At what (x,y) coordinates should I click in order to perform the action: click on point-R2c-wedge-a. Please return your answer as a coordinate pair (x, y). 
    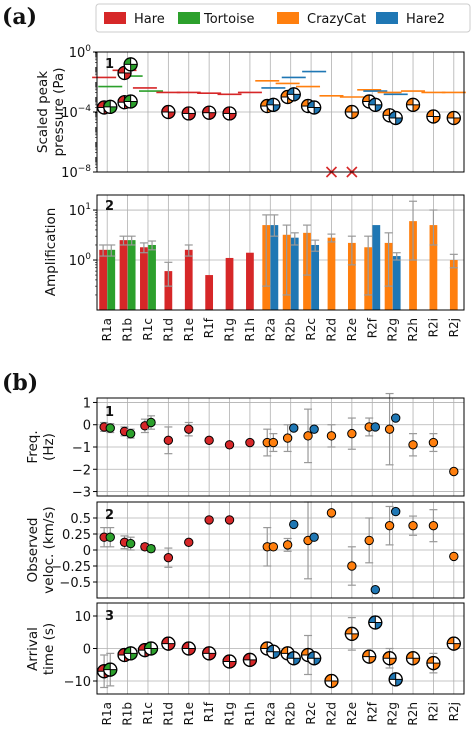
    Looking at the image, I should click on (317, 661).